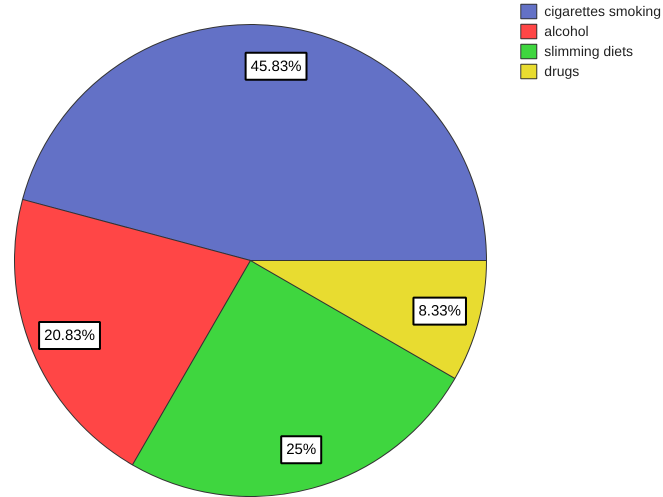 This screenshot has height=497, width=663. I want to click on data-label: 8.33%, so click(439, 311).